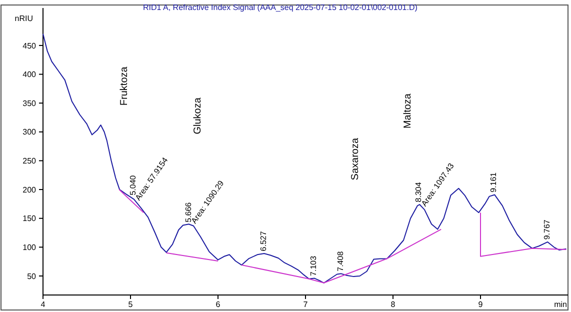 The image size is (571, 312). I want to click on annotation: Glukoza, so click(198, 115).